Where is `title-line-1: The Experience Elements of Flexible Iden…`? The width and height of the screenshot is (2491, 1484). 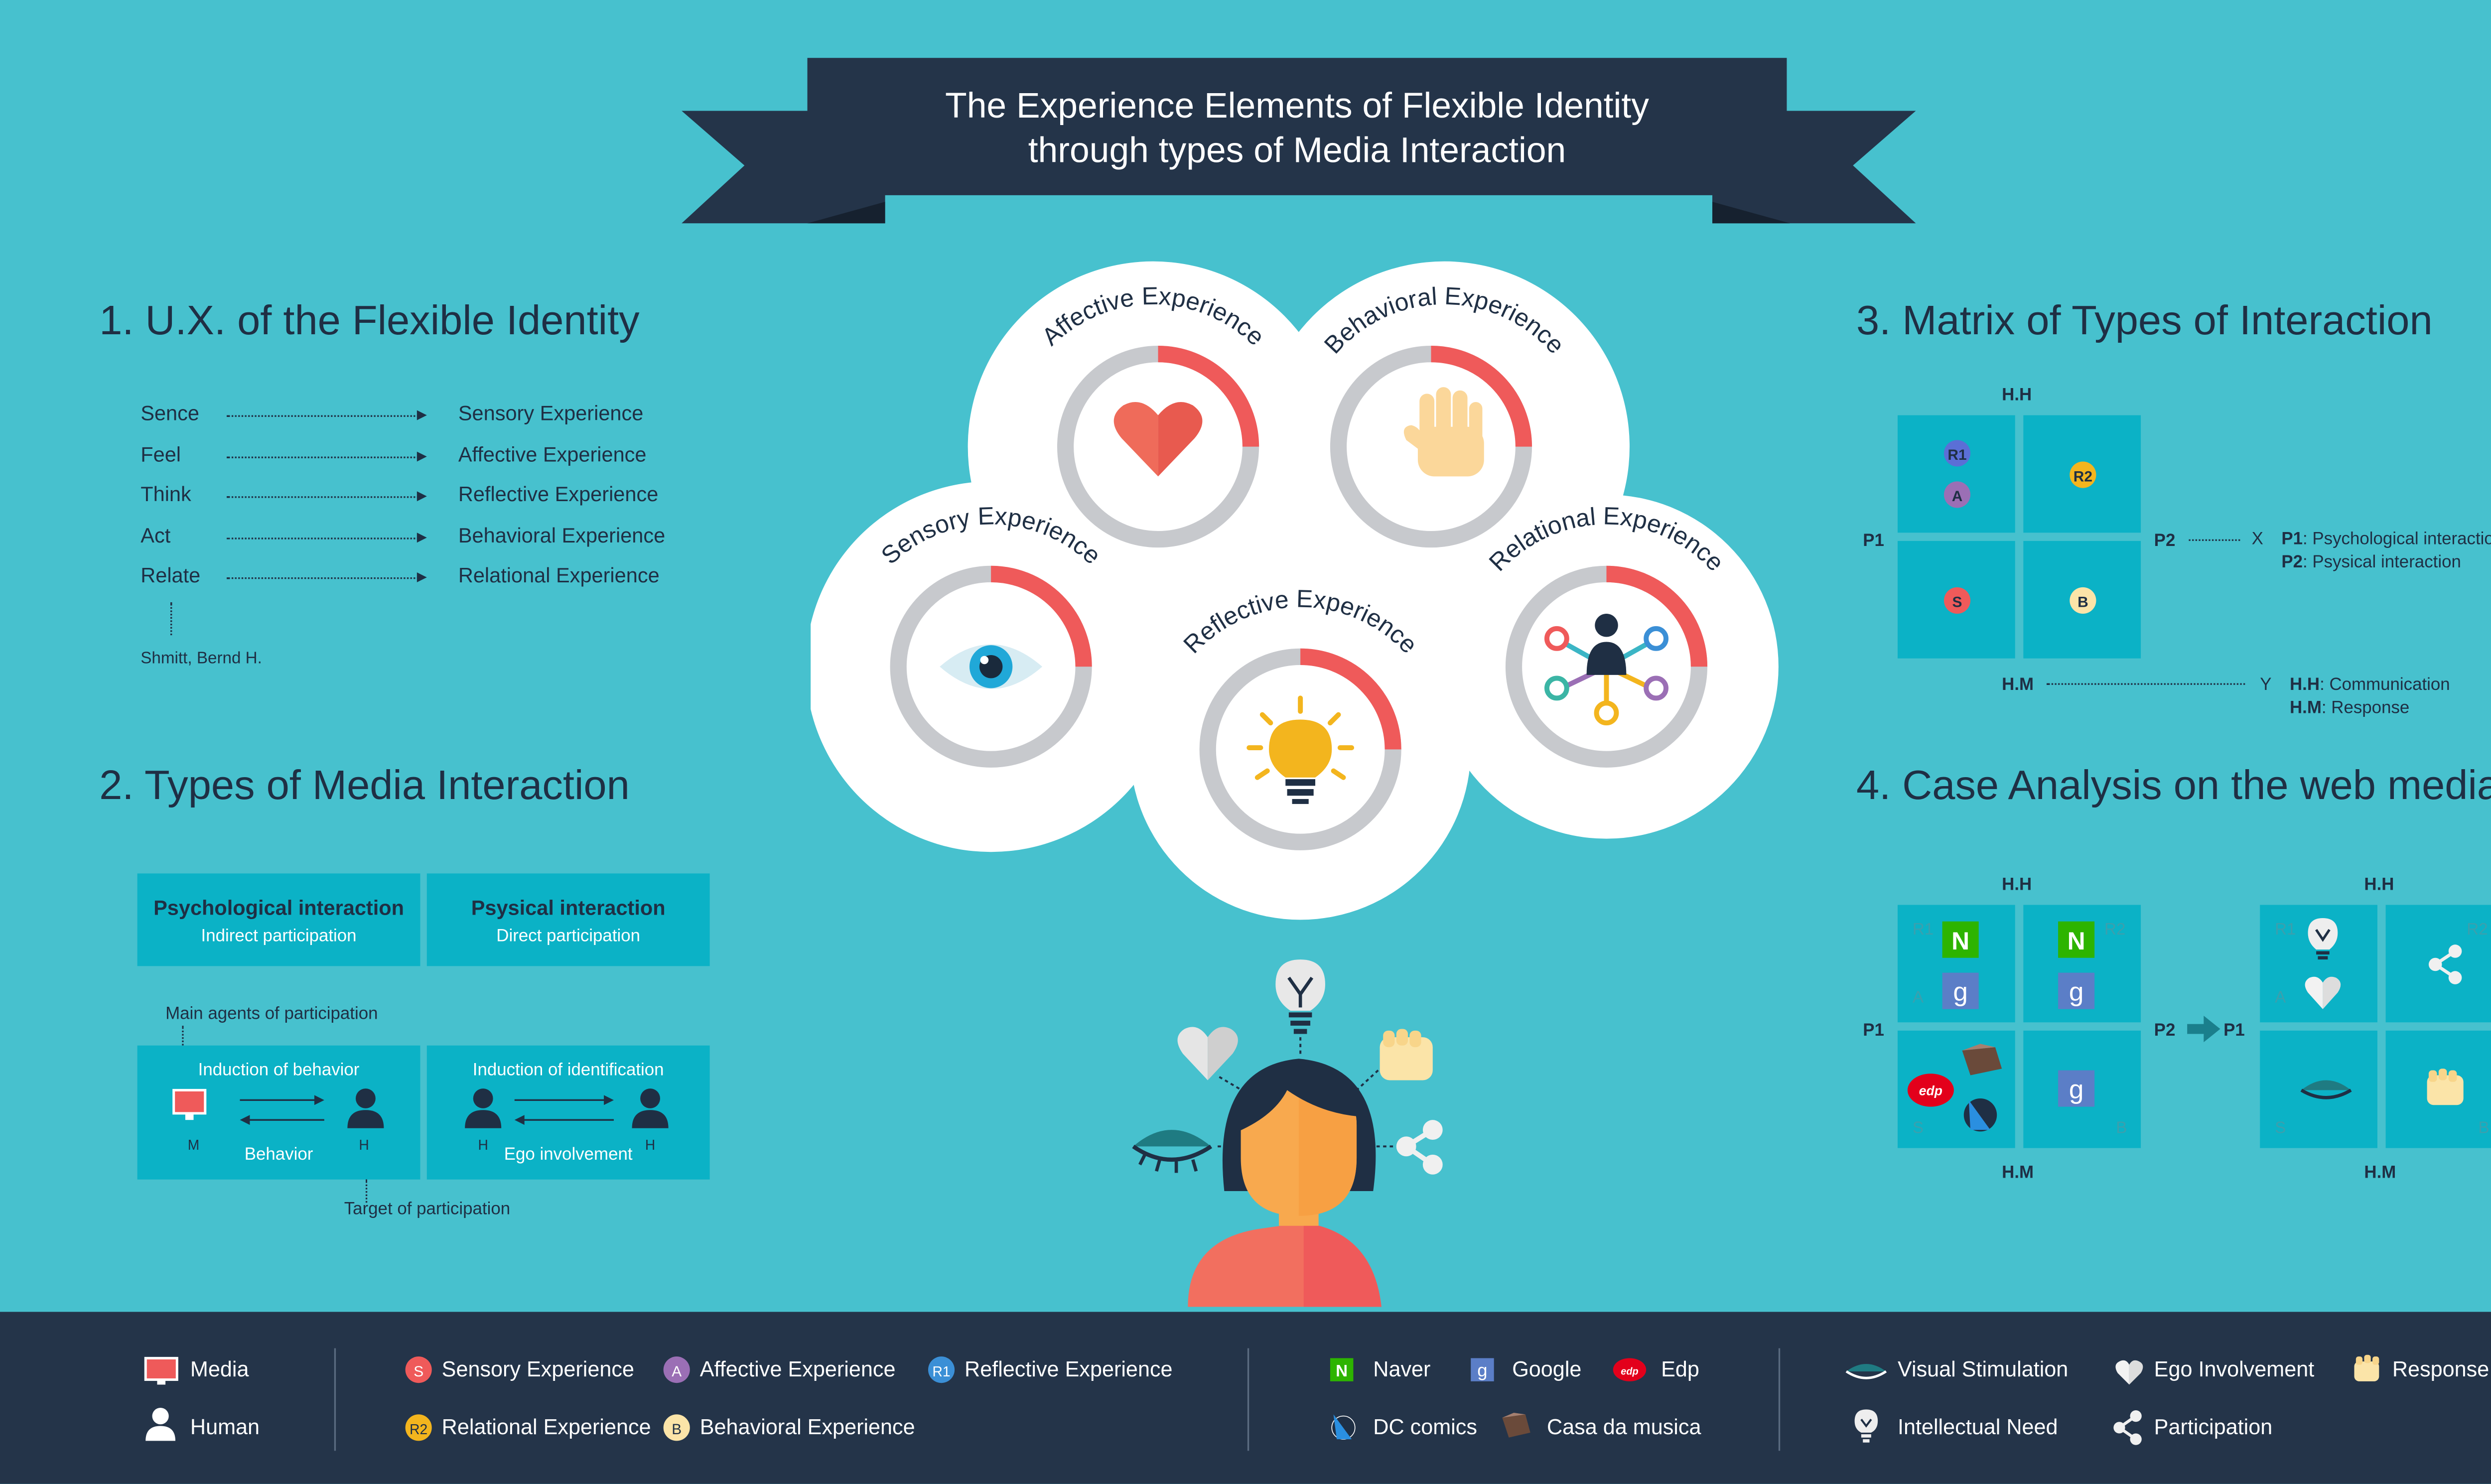 title-line-1: The Experience Elements of Flexible Iden… is located at coordinates (1297, 106).